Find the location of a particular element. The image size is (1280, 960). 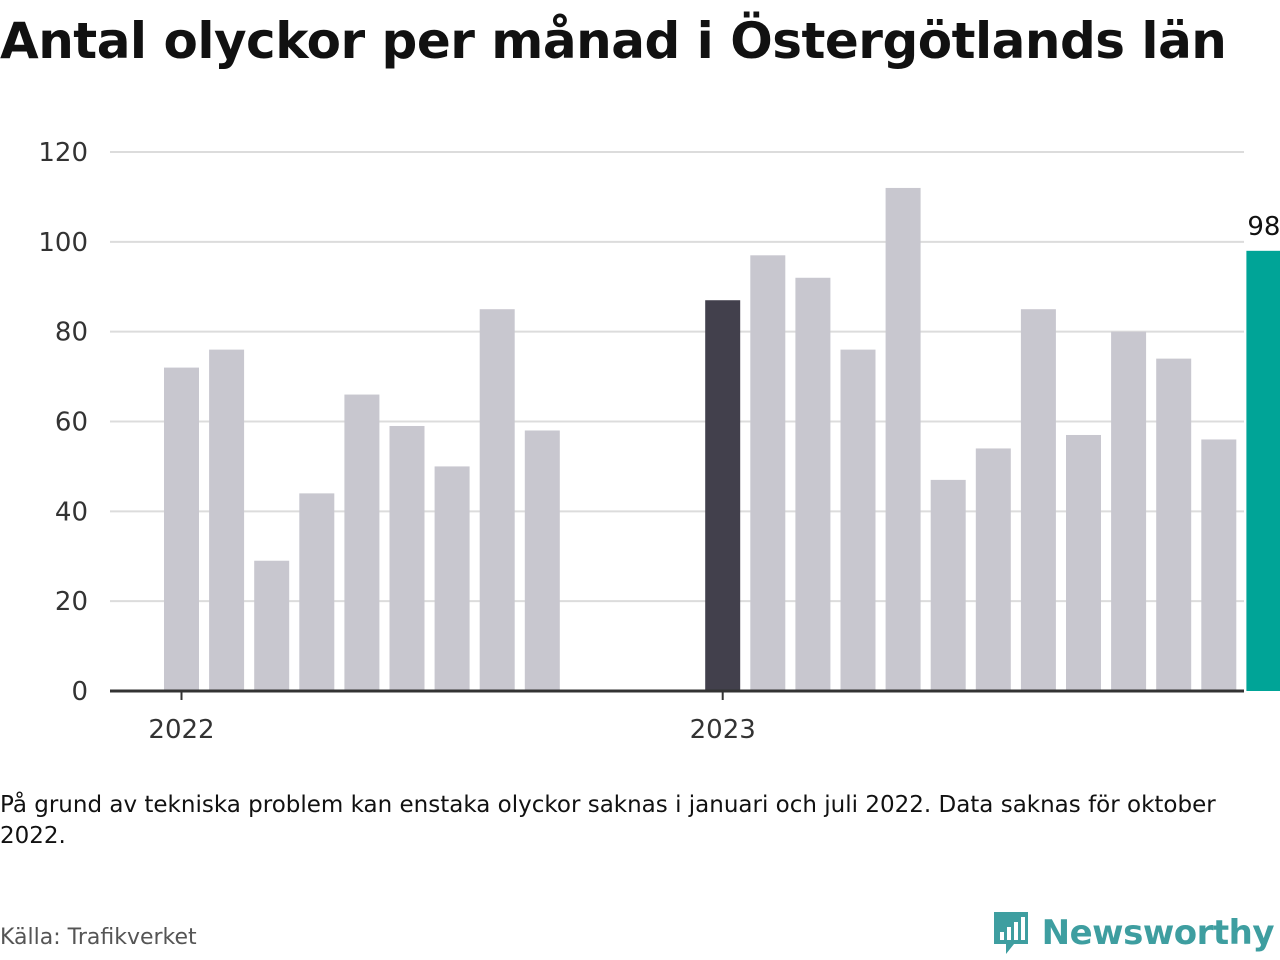

y-axis-ticks: 0 20 40 60 80 100 120 is located at coordinates (63, 422).